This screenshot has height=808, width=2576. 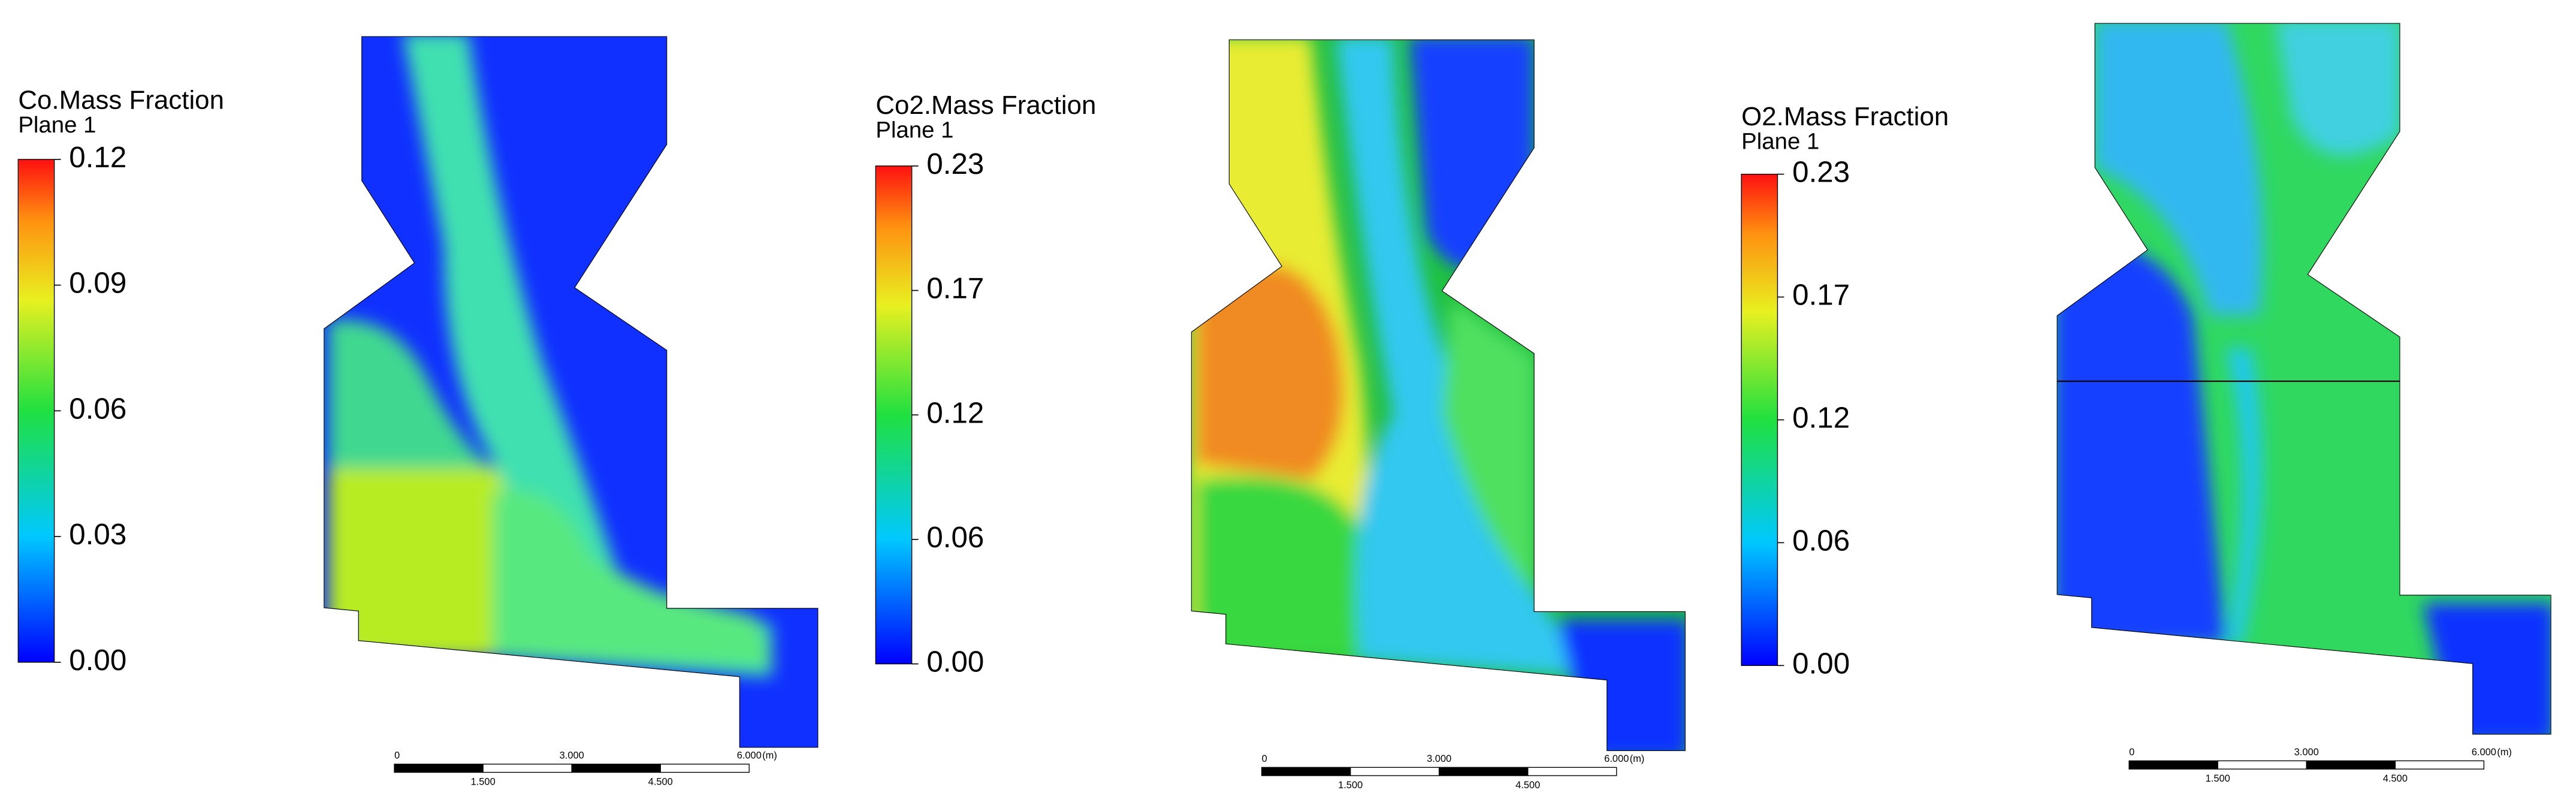 What do you see at coordinates (121, 100) in the screenshot?
I see `legend-title: Co.Mass Fraction` at bounding box center [121, 100].